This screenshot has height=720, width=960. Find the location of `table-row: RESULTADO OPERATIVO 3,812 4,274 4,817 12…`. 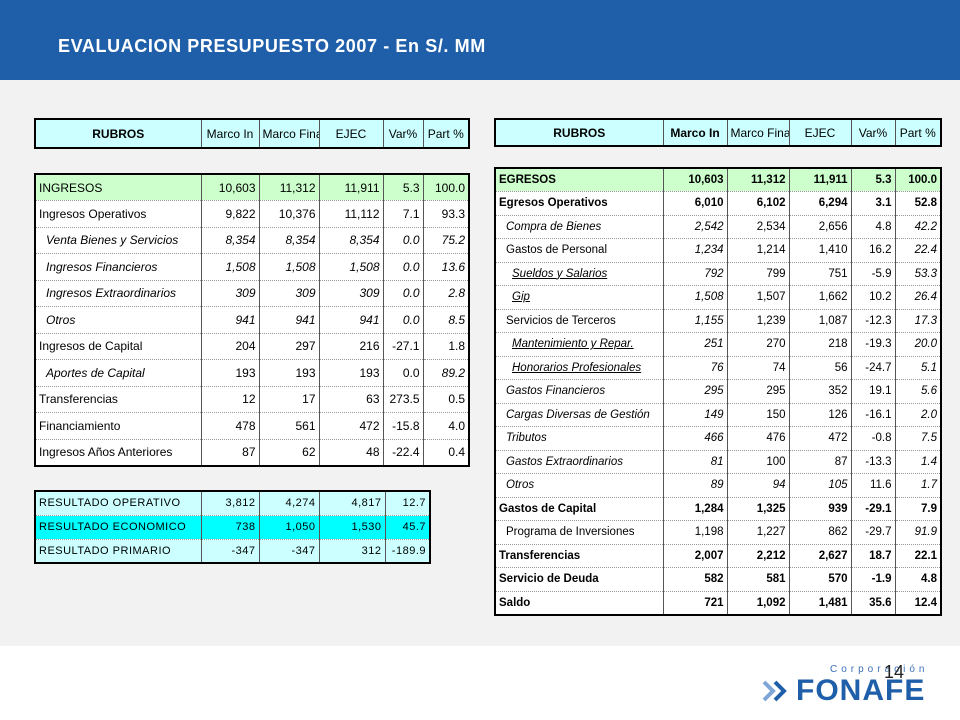

table-row: RESULTADO OPERATIVO 3,812 4,274 4,817 12… is located at coordinates (232, 503).